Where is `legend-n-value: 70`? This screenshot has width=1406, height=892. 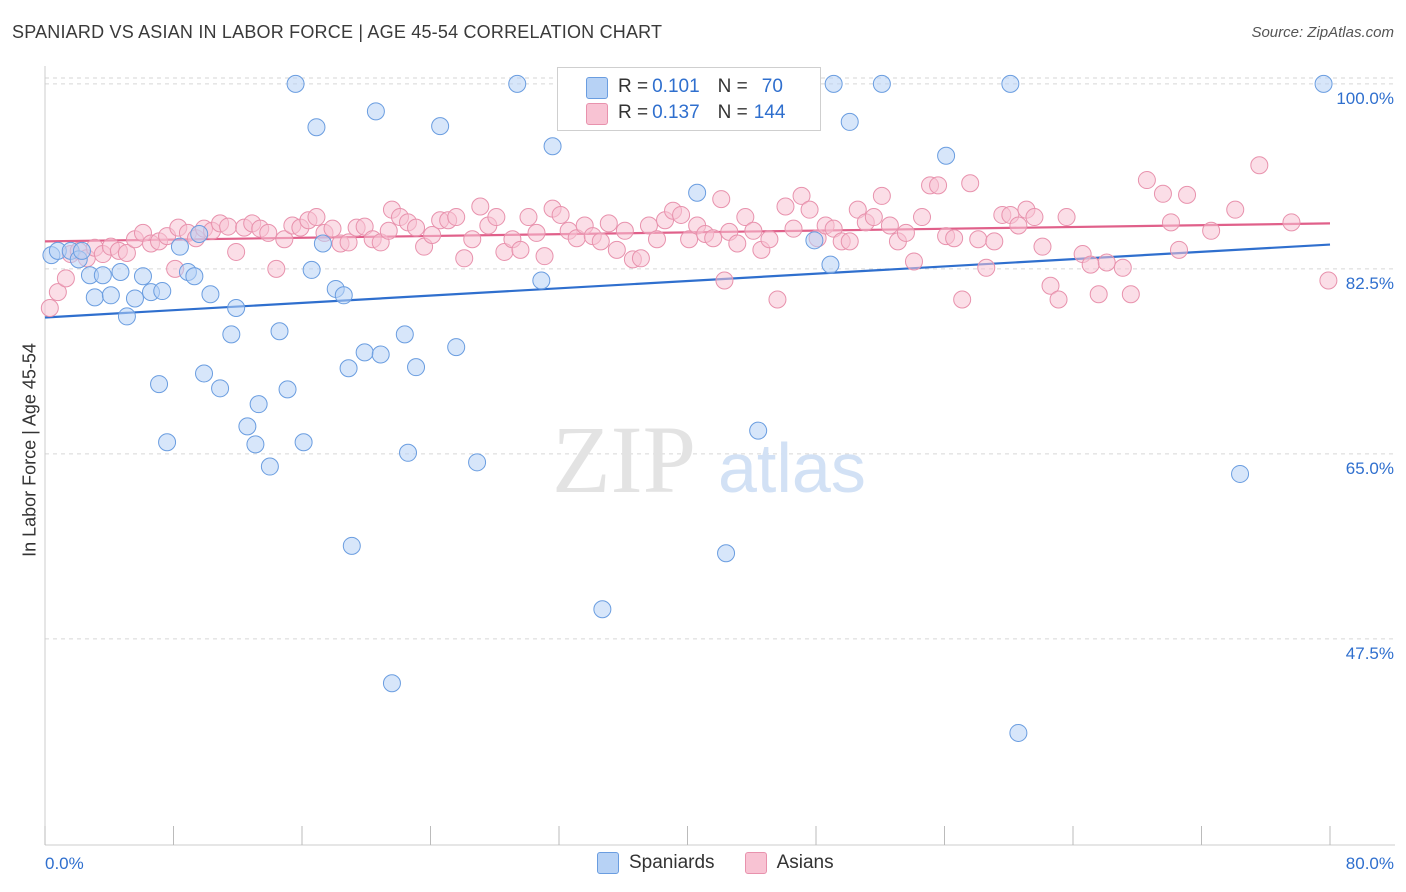 legend-n-value: 70 is located at coordinates (772, 86).